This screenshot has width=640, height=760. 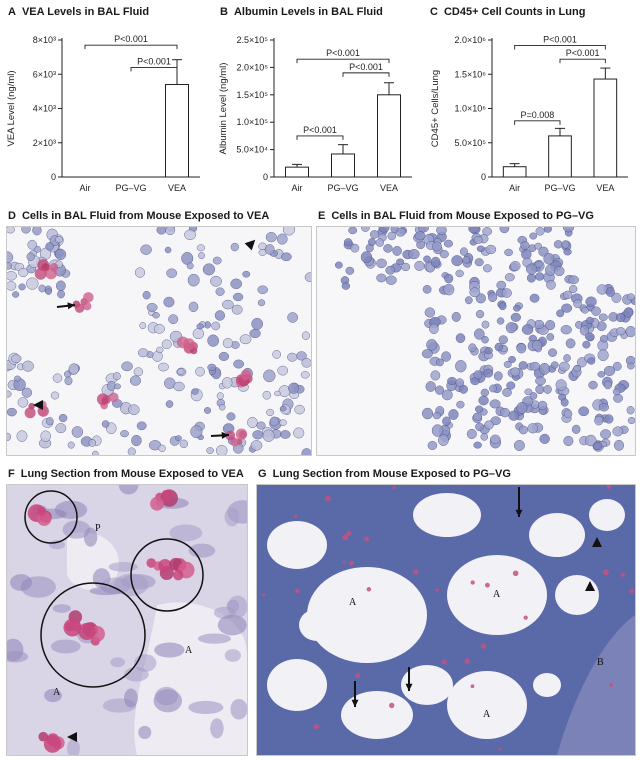 I want to click on x-tick-label: PG–VG, so click(x=130, y=188).